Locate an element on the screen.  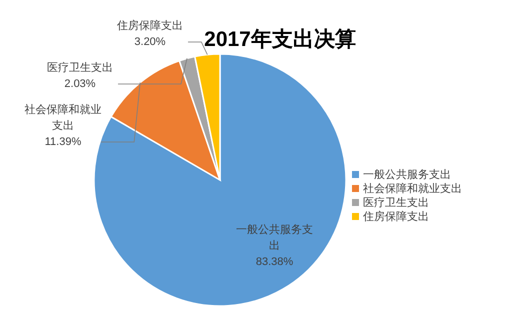
data-label: 83.38% is located at coordinates (275, 262).